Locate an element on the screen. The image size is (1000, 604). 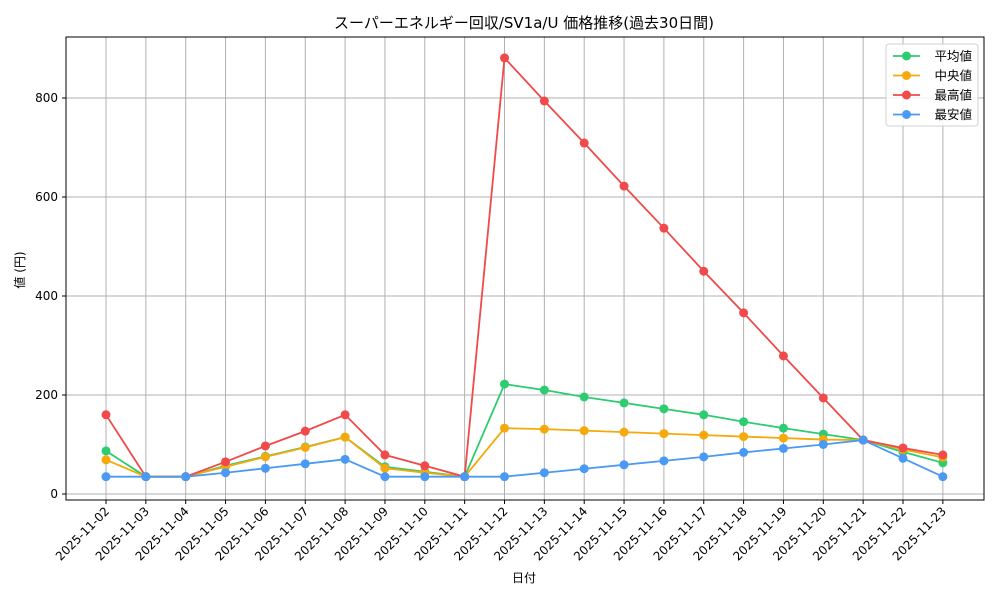
x-axis-label: 日付 is located at coordinates (524, 578).